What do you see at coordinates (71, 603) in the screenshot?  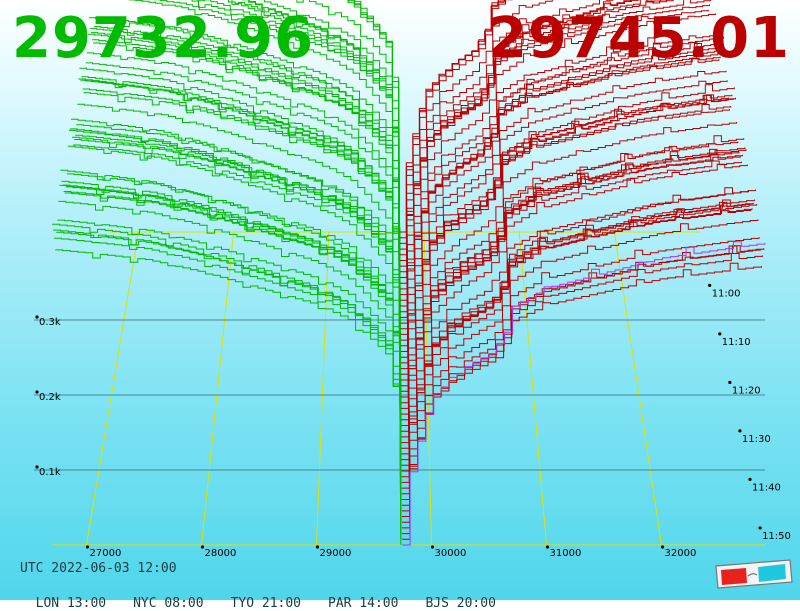 I see `tz-lon: LON 13:00` at bounding box center [71, 603].